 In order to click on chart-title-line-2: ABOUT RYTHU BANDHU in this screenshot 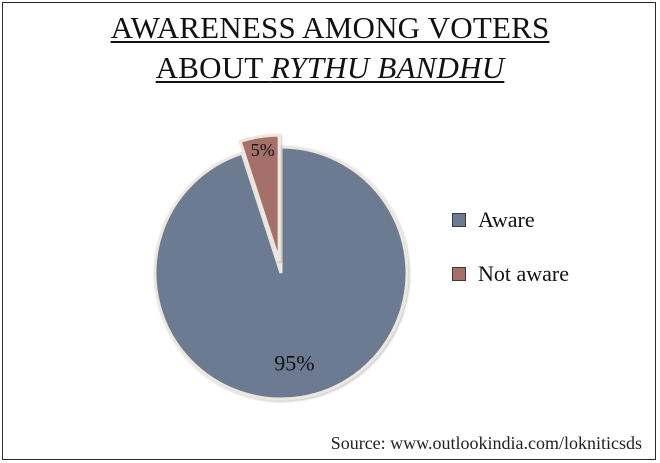, I will do `click(330, 68)`.